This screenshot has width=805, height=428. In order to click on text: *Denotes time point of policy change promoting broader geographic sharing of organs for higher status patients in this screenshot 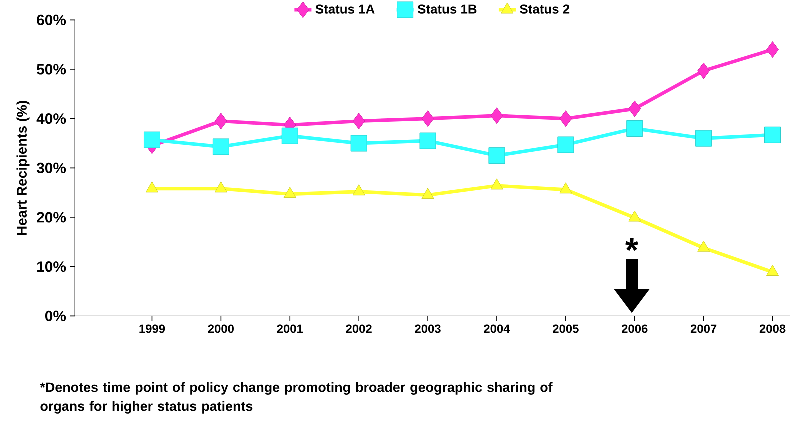, I will do `click(296, 398)`.